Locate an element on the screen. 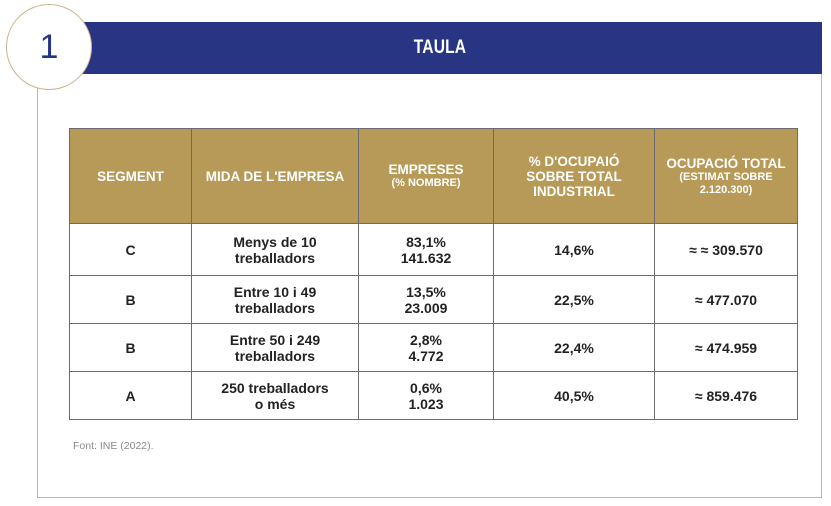  source-note: Font: INE (2022). is located at coordinates (113, 446).